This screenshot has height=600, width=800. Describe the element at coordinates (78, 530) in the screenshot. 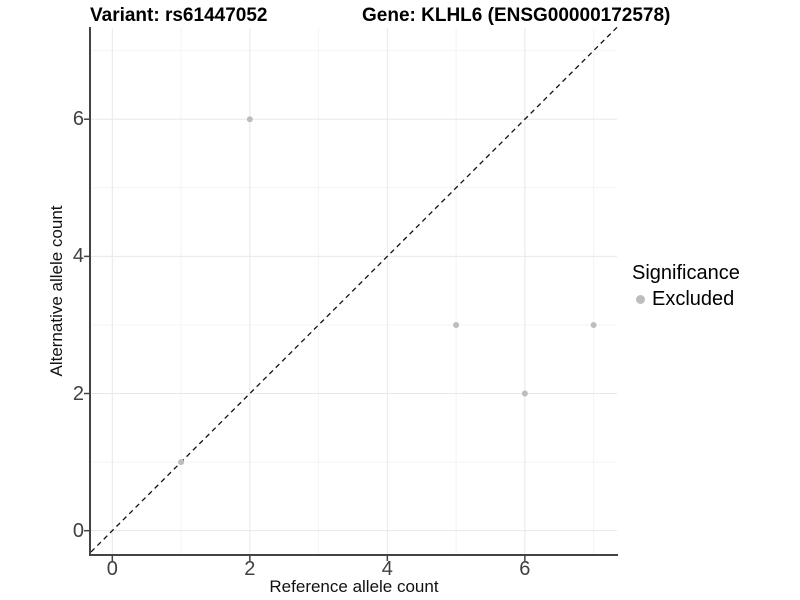

I see `y-tick-label: 0` at that location.